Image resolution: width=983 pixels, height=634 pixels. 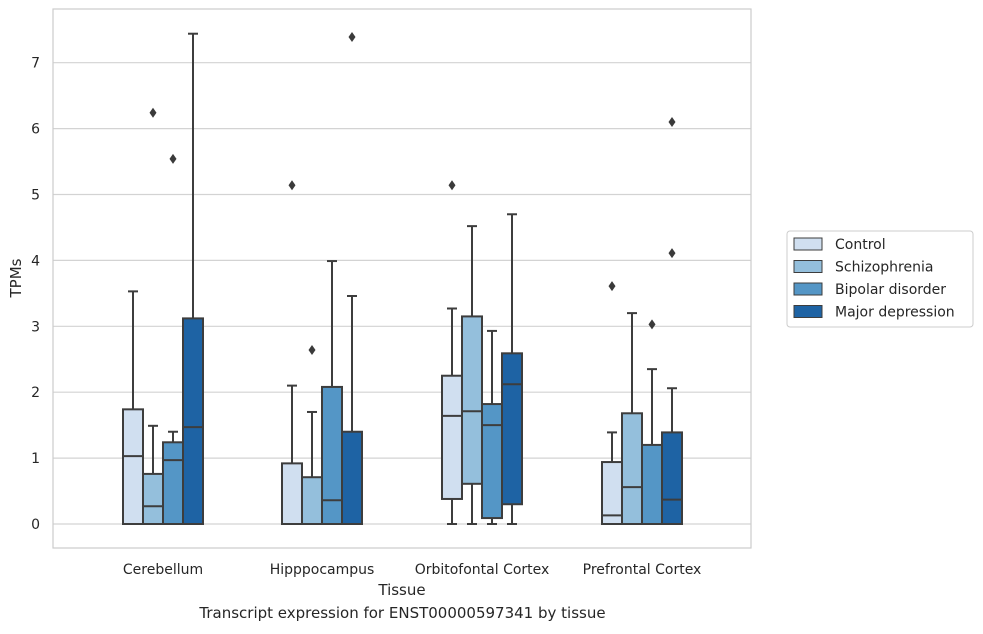 I want to click on y-tick-label: 2, so click(x=35, y=393).